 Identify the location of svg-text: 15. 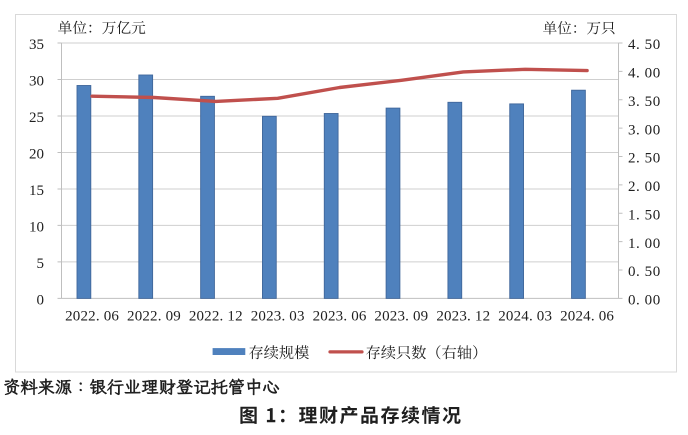
(36, 191).